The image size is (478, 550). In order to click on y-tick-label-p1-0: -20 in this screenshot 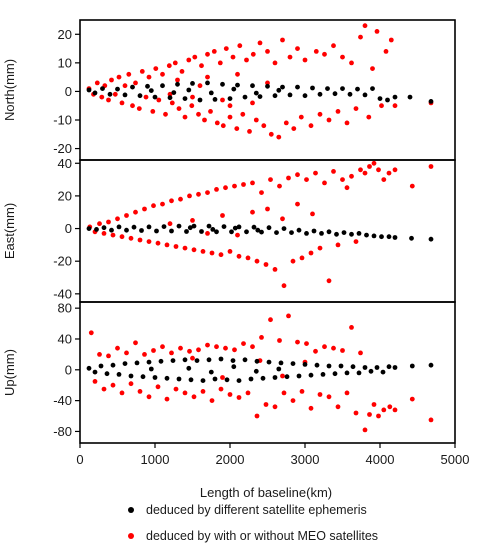, I will do `click(62, 148)`.